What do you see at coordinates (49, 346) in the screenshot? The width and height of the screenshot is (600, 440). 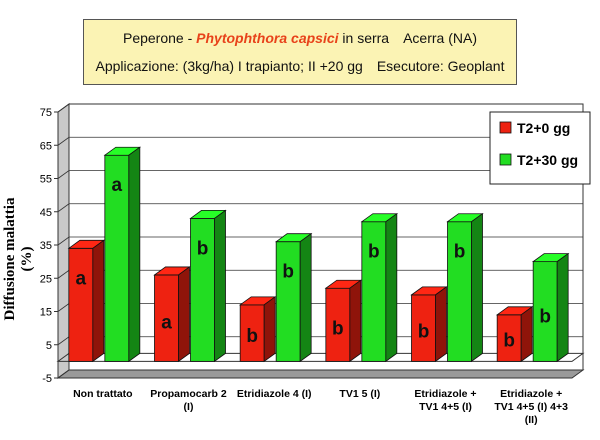 I see `y-tick-label: 5` at bounding box center [49, 346].